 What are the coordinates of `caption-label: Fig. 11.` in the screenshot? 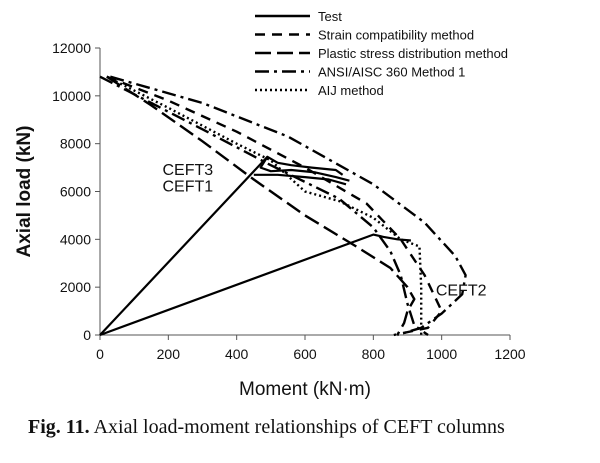 It's located at (59, 427).